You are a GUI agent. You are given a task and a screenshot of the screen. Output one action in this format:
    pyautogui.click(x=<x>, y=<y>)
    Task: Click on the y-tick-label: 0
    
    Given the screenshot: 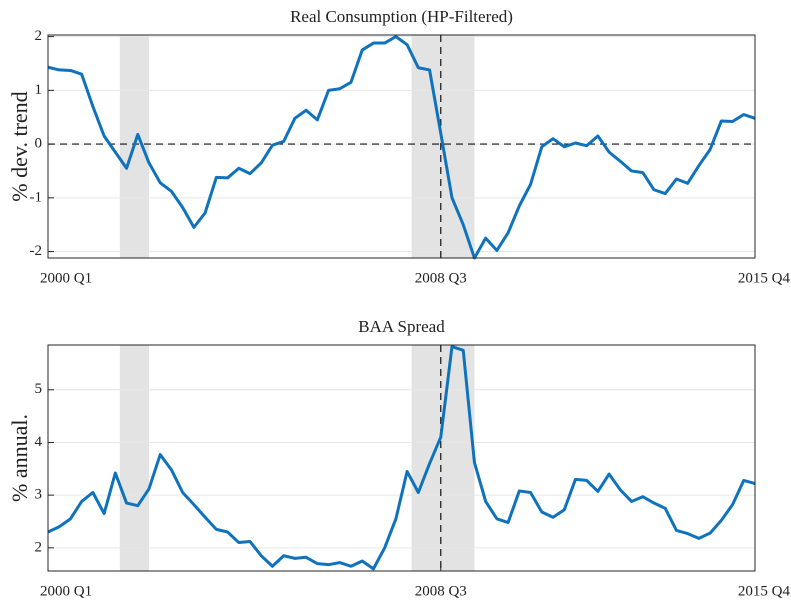 What is the action you would take?
    pyautogui.click(x=39, y=144)
    